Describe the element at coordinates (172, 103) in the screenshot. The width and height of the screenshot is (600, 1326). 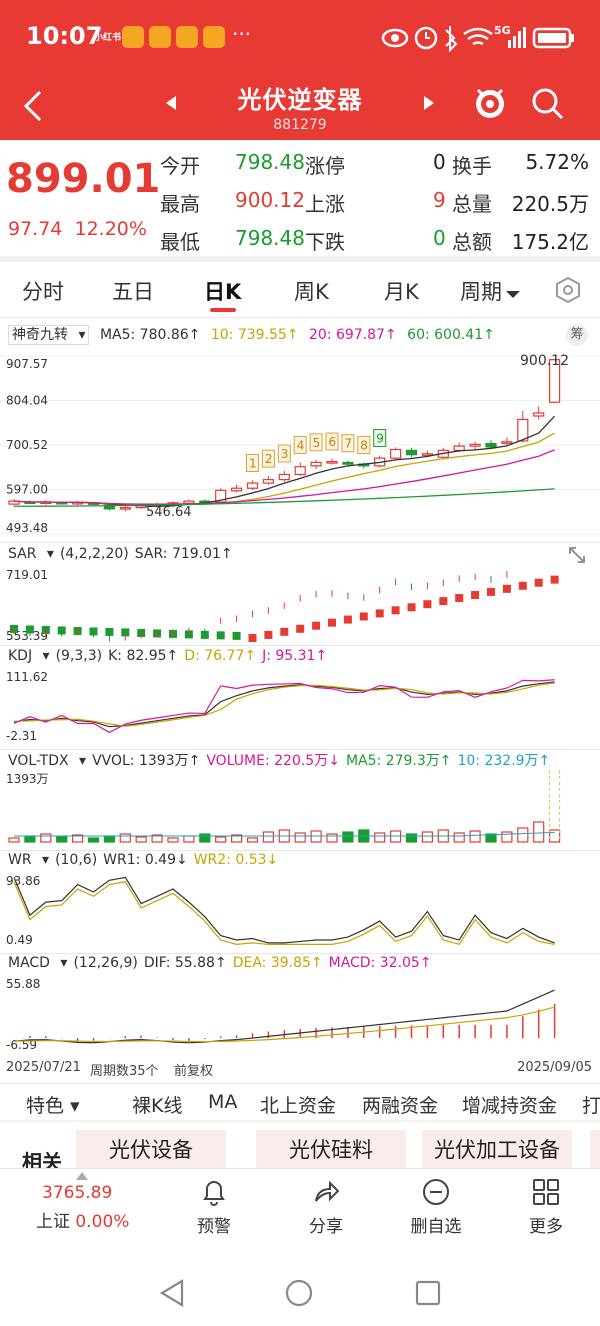
I see `prev-stock-icon` at that location.